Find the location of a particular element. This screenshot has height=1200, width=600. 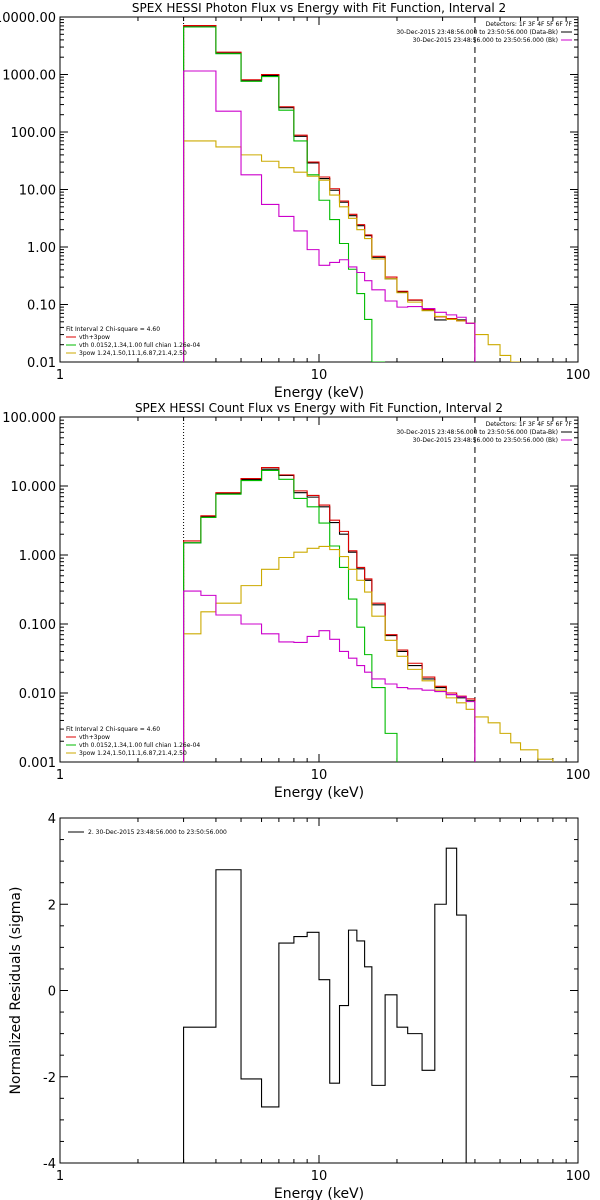

series-line-vth-3pow is located at coordinates (329, 614).